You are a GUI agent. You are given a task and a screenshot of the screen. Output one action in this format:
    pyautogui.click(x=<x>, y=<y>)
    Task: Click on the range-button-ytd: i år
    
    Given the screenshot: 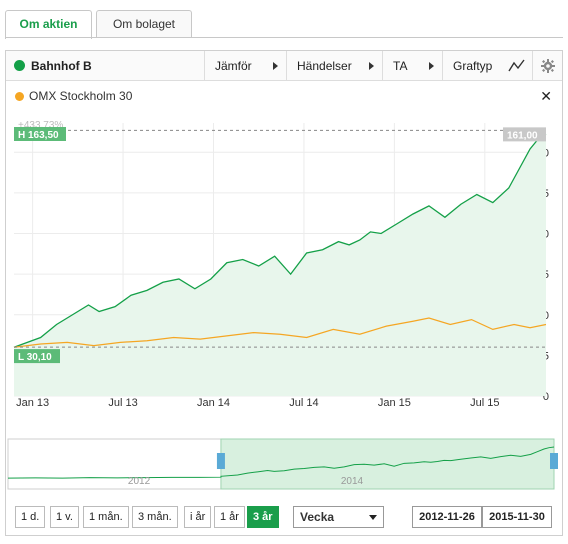 What is the action you would take?
    pyautogui.click(x=198, y=517)
    